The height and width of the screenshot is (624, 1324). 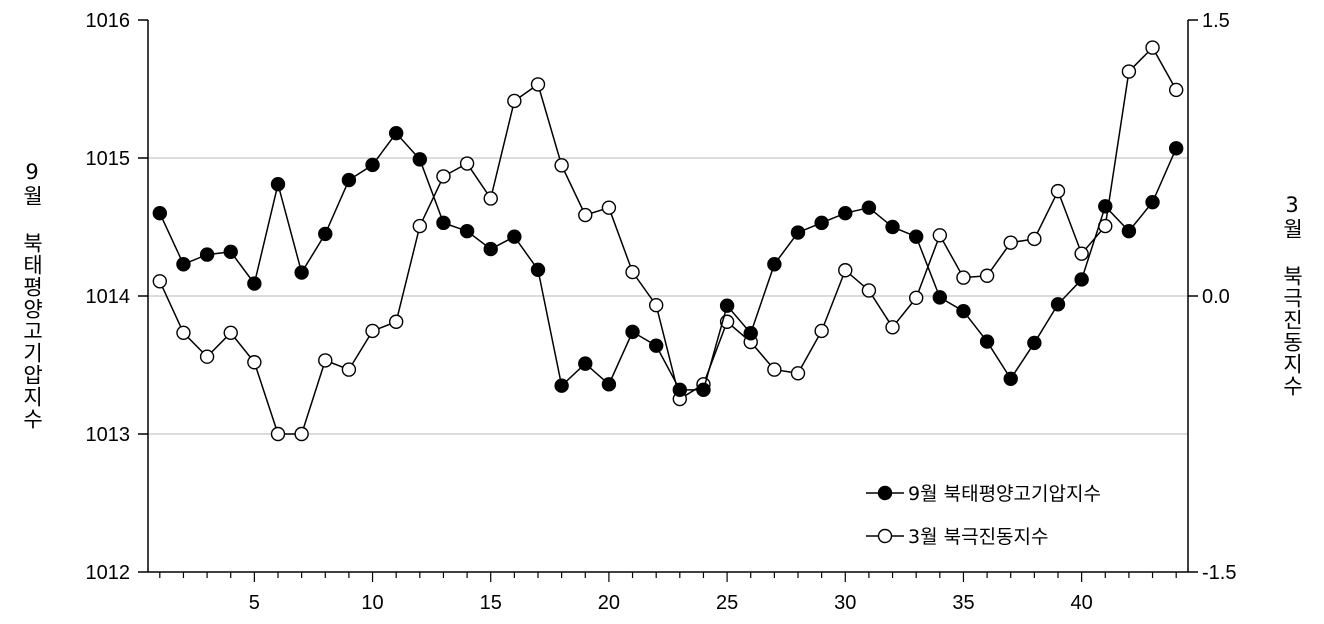 I want to click on x-tick-label: 15, so click(x=491, y=603).